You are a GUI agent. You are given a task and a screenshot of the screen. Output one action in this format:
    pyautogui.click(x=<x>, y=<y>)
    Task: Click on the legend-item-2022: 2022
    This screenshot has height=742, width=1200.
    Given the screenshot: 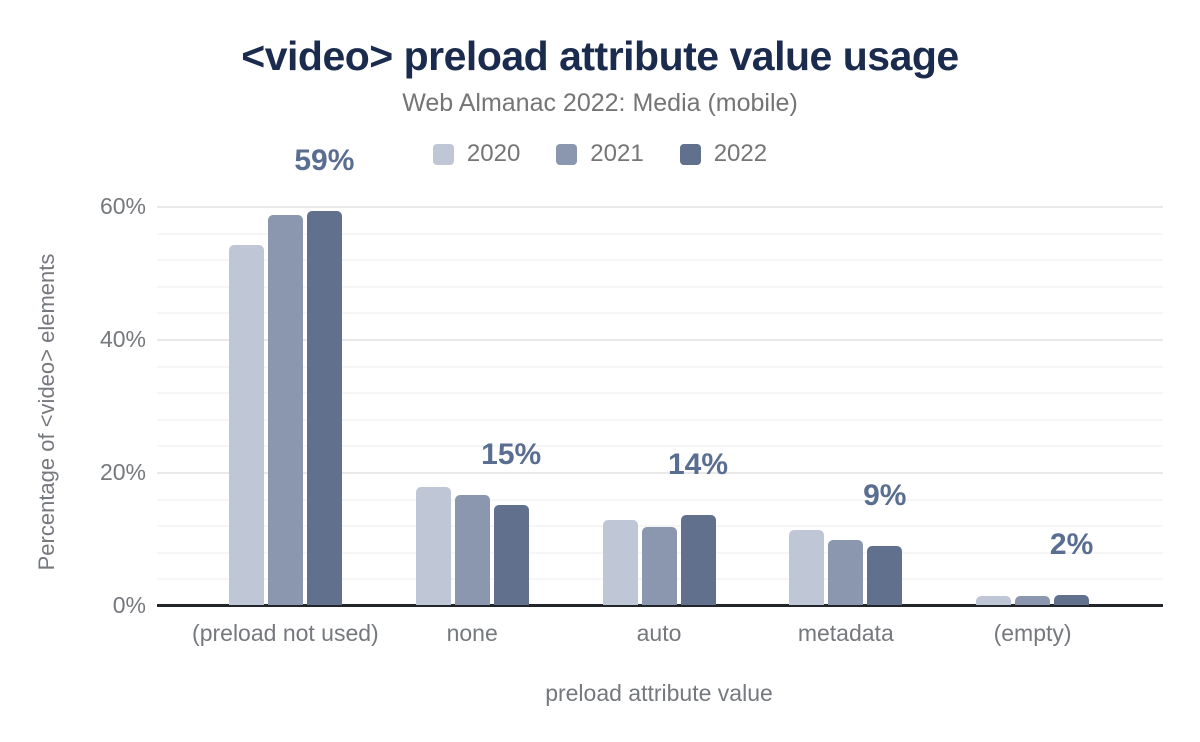 What is the action you would take?
    pyautogui.click(x=723, y=154)
    